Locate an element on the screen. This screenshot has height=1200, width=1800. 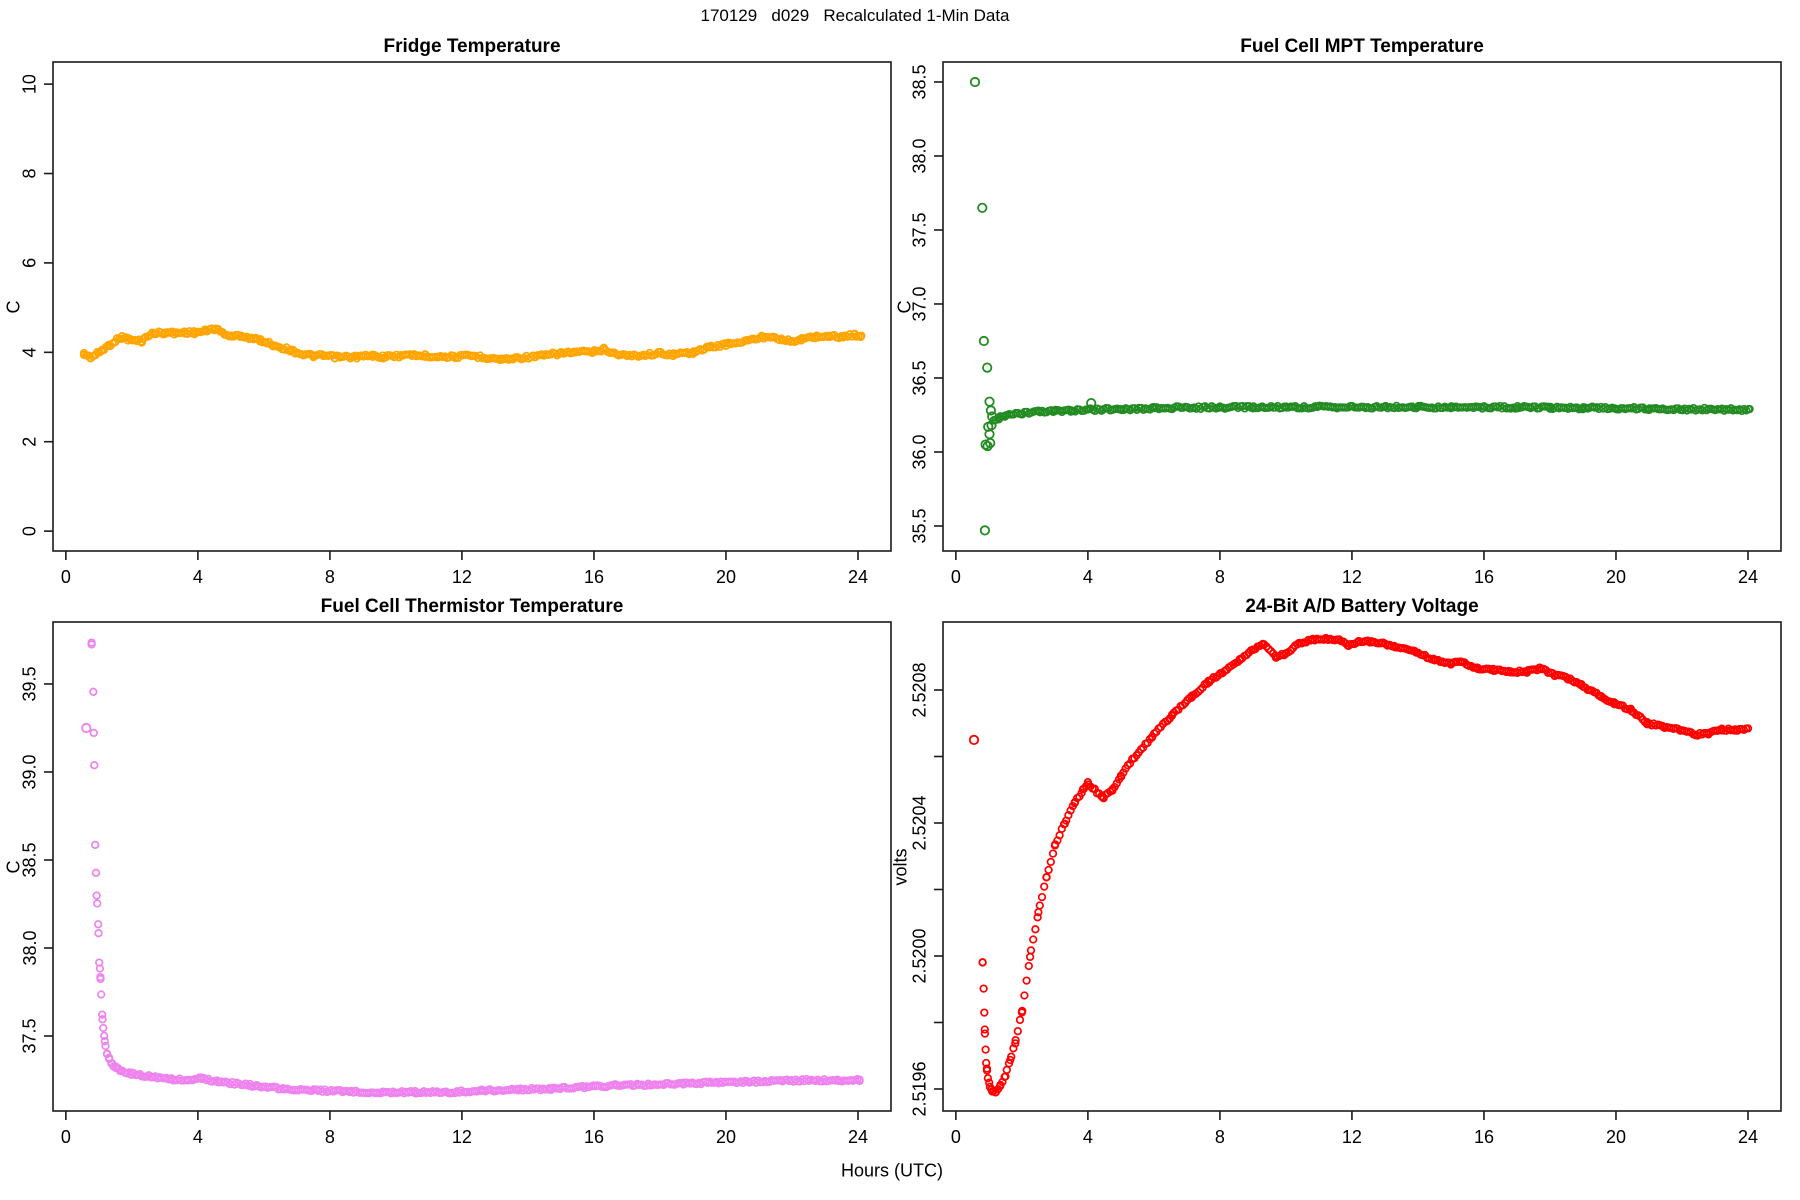
y-tick-label: 39.5 is located at coordinates (30, 683).